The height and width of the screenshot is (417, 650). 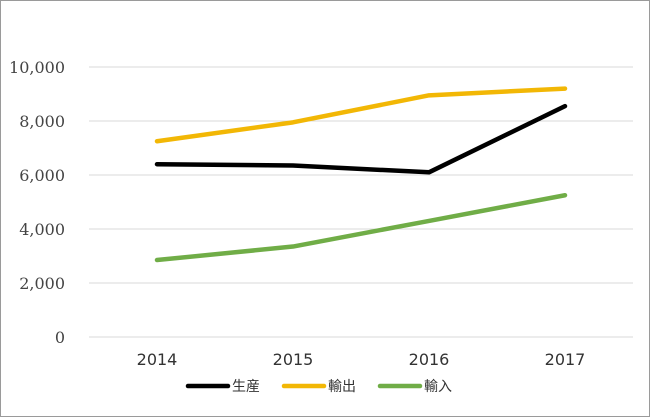 I want to click on x-axis-ticks: 2014 2015 2016 2017, so click(x=361, y=359).